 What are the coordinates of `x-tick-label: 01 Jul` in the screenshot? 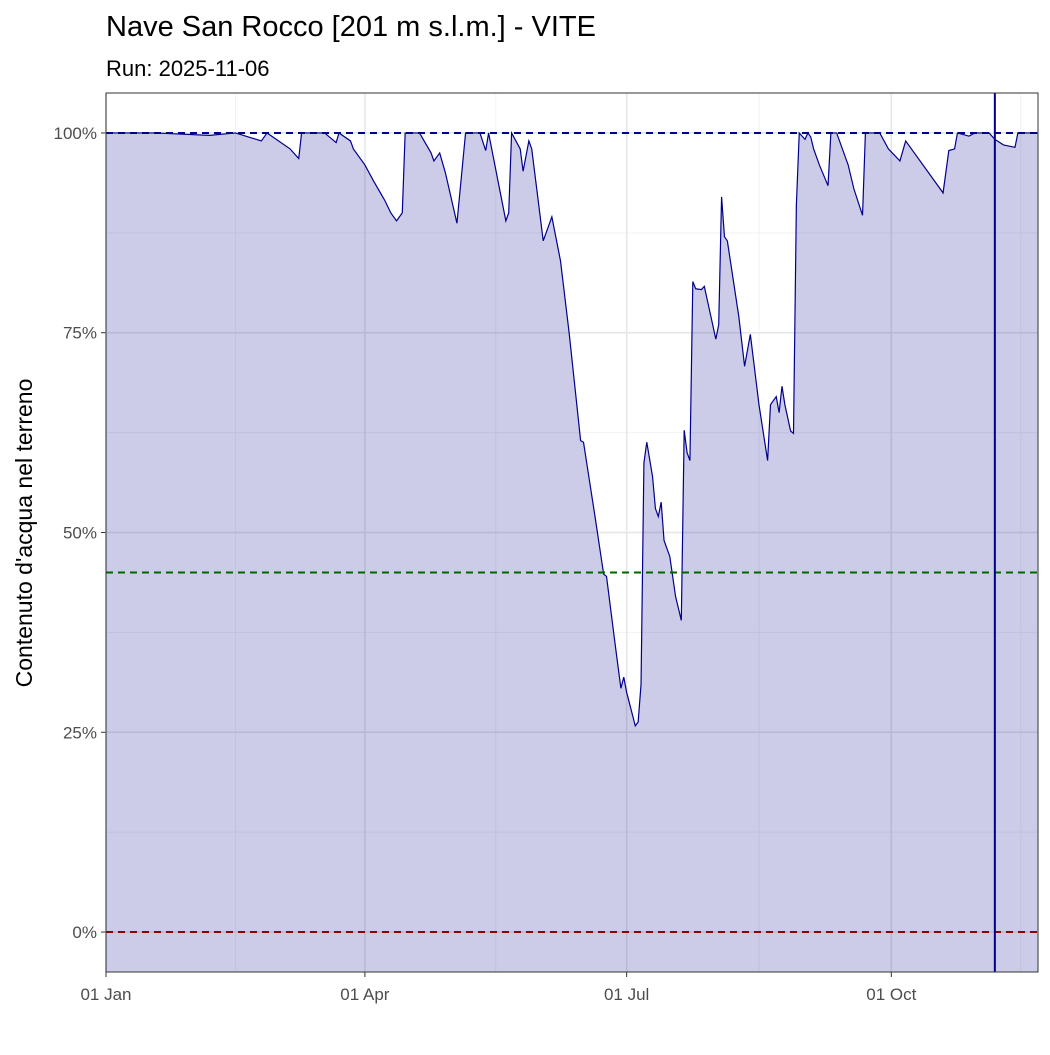 It's located at (626, 994).